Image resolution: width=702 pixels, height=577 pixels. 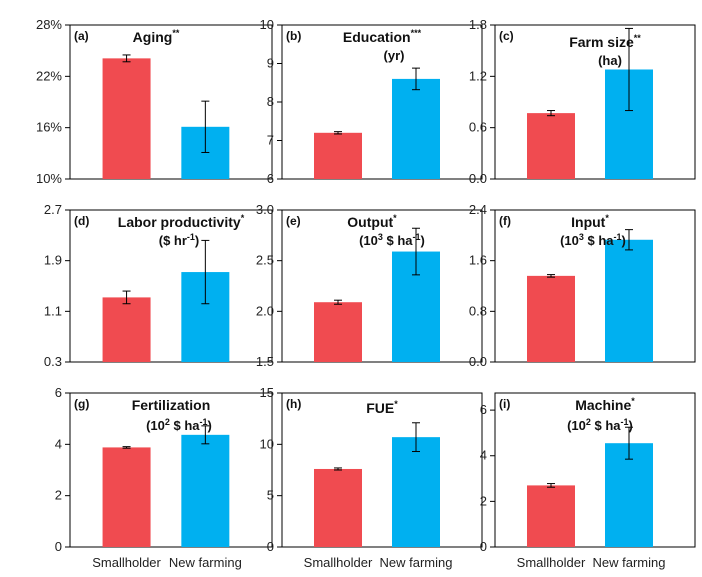 What do you see at coordinates (265, 310) in the screenshot?
I see `y-tick-label: 2.0` at bounding box center [265, 310].